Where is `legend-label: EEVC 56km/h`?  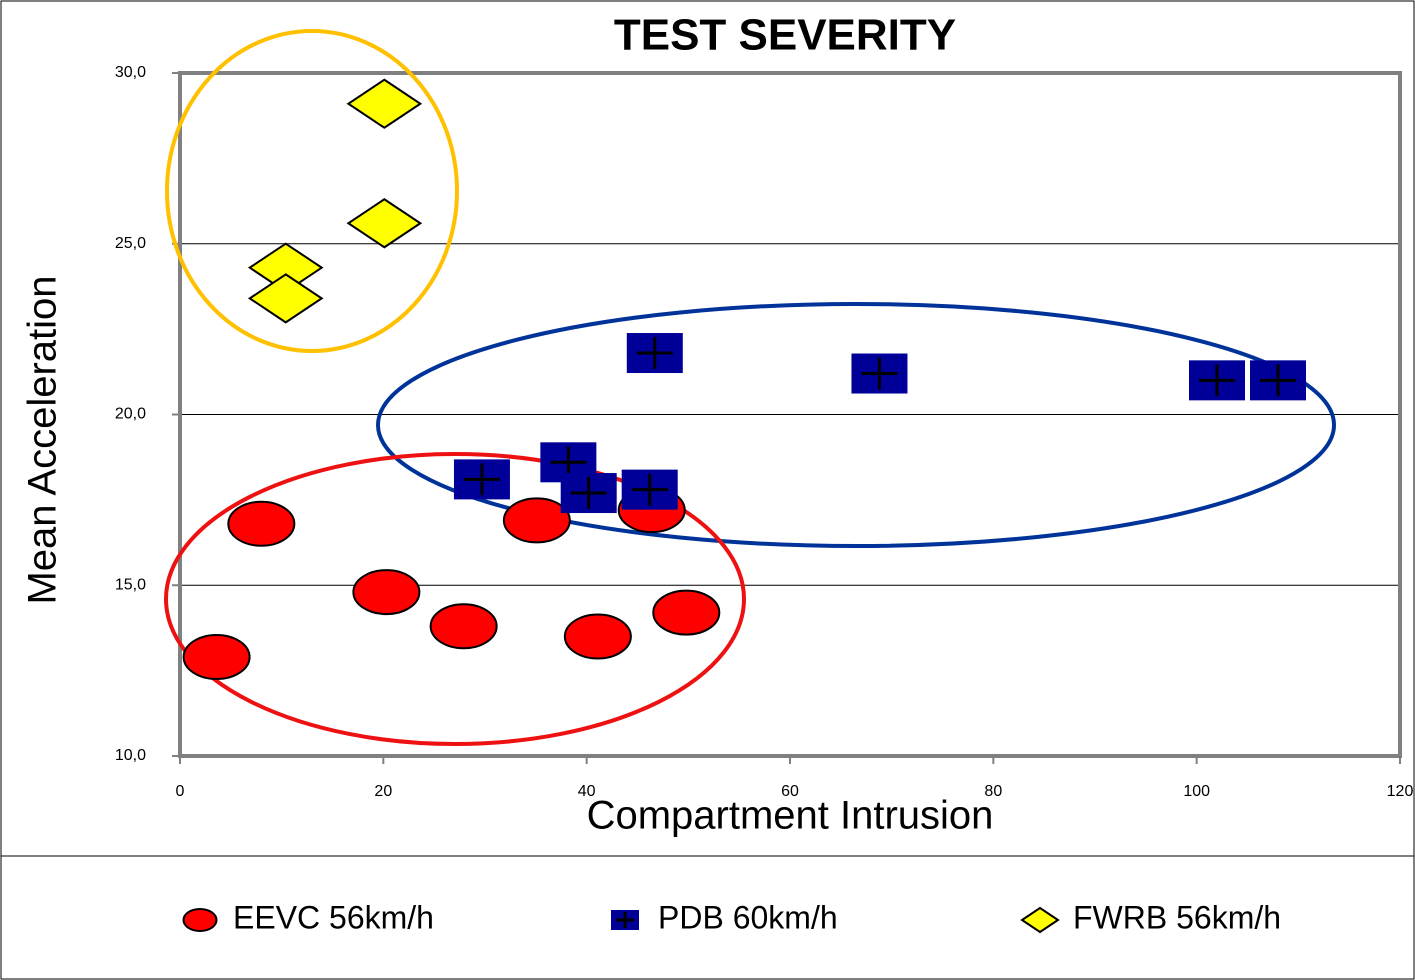
legend-label: EEVC 56km/h is located at coordinates (333, 917).